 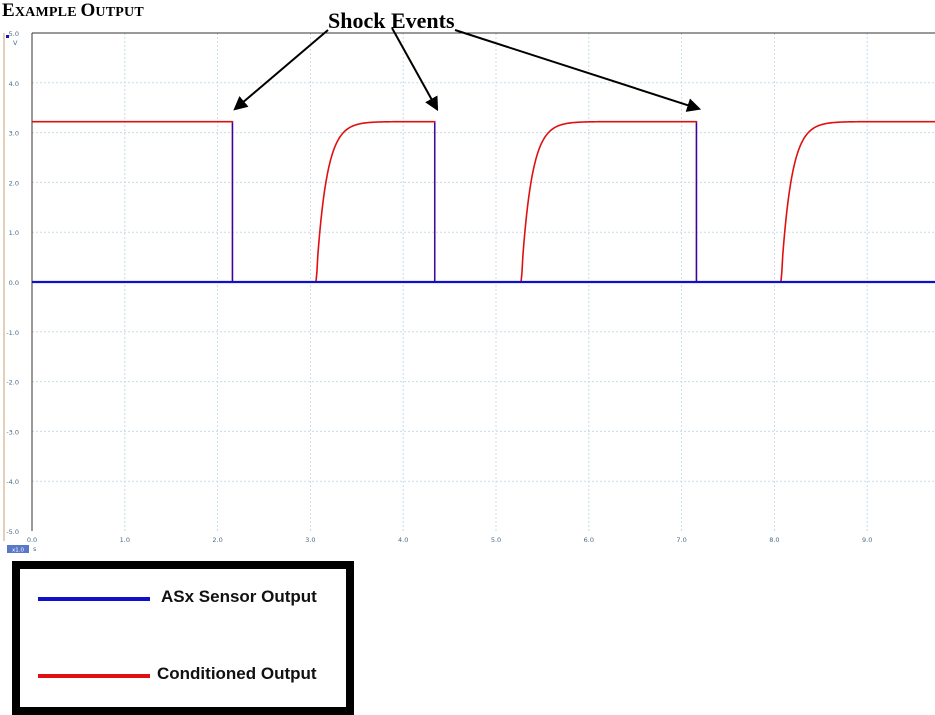 What do you see at coordinates (237, 673) in the screenshot?
I see `legend-label-conditioned: Conditioned Output` at bounding box center [237, 673].